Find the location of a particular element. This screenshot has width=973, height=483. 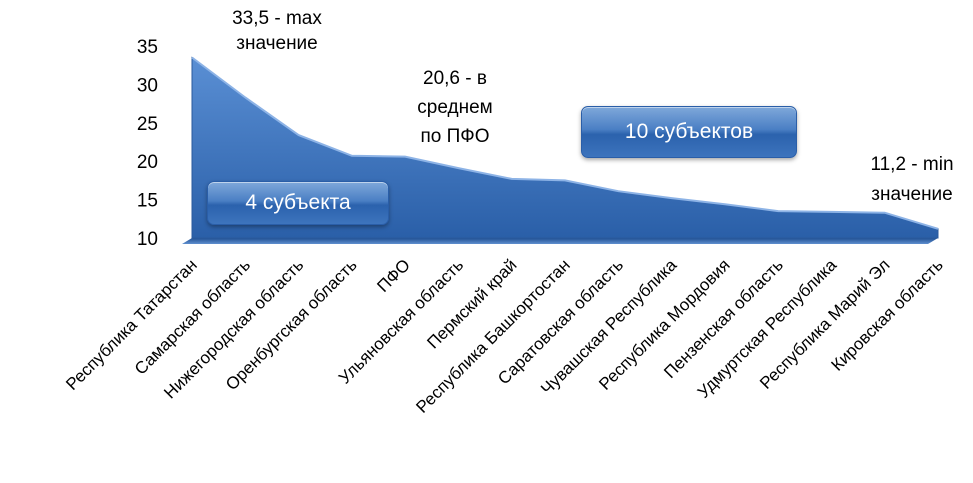

badge-4-subjects: 4 субъекта is located at coordinates (298, 203).